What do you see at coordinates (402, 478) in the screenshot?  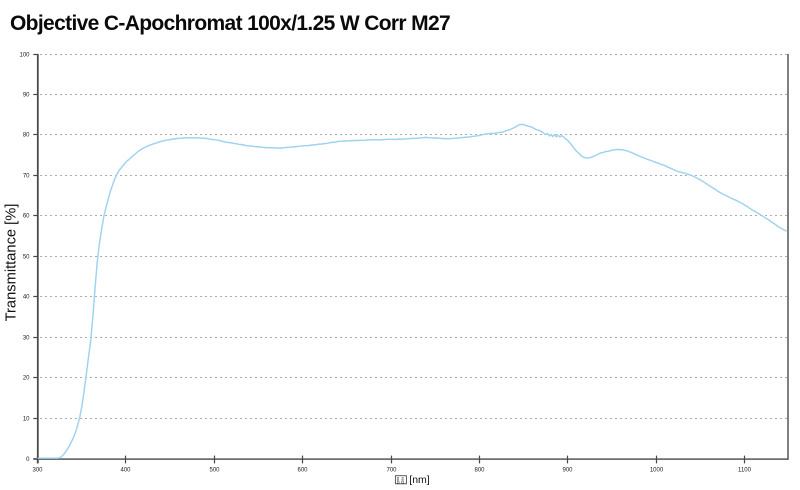 I see `svg-text: 3` at bounding box center [402, 478].